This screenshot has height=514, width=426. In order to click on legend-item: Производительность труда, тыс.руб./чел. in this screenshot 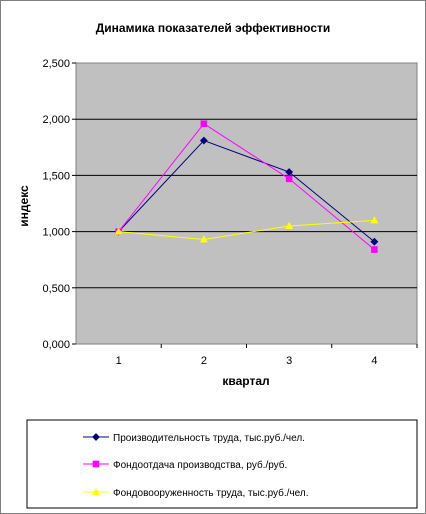, I will do `click(194, 438)`.